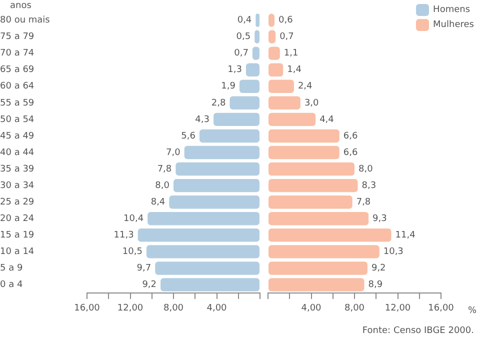 This screenshot has width=480, height=340. Describe the element at coordinates (21, 6) in the screenshot. I see `y-axis-title: anos` at that location.